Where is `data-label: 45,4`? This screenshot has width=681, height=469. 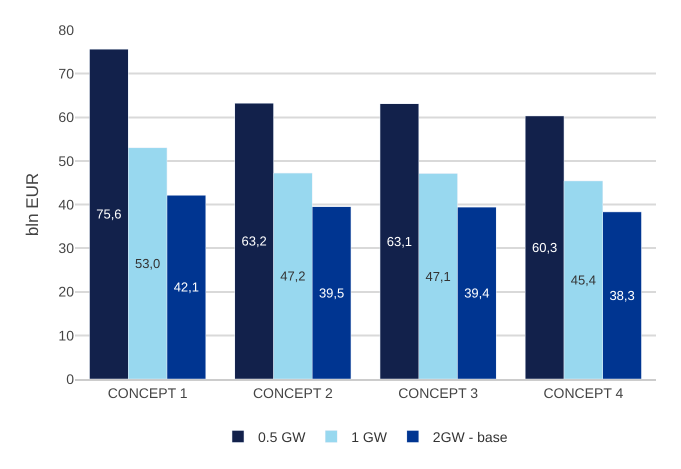 data-label: 45,4 is located at coordinates (583, 280).